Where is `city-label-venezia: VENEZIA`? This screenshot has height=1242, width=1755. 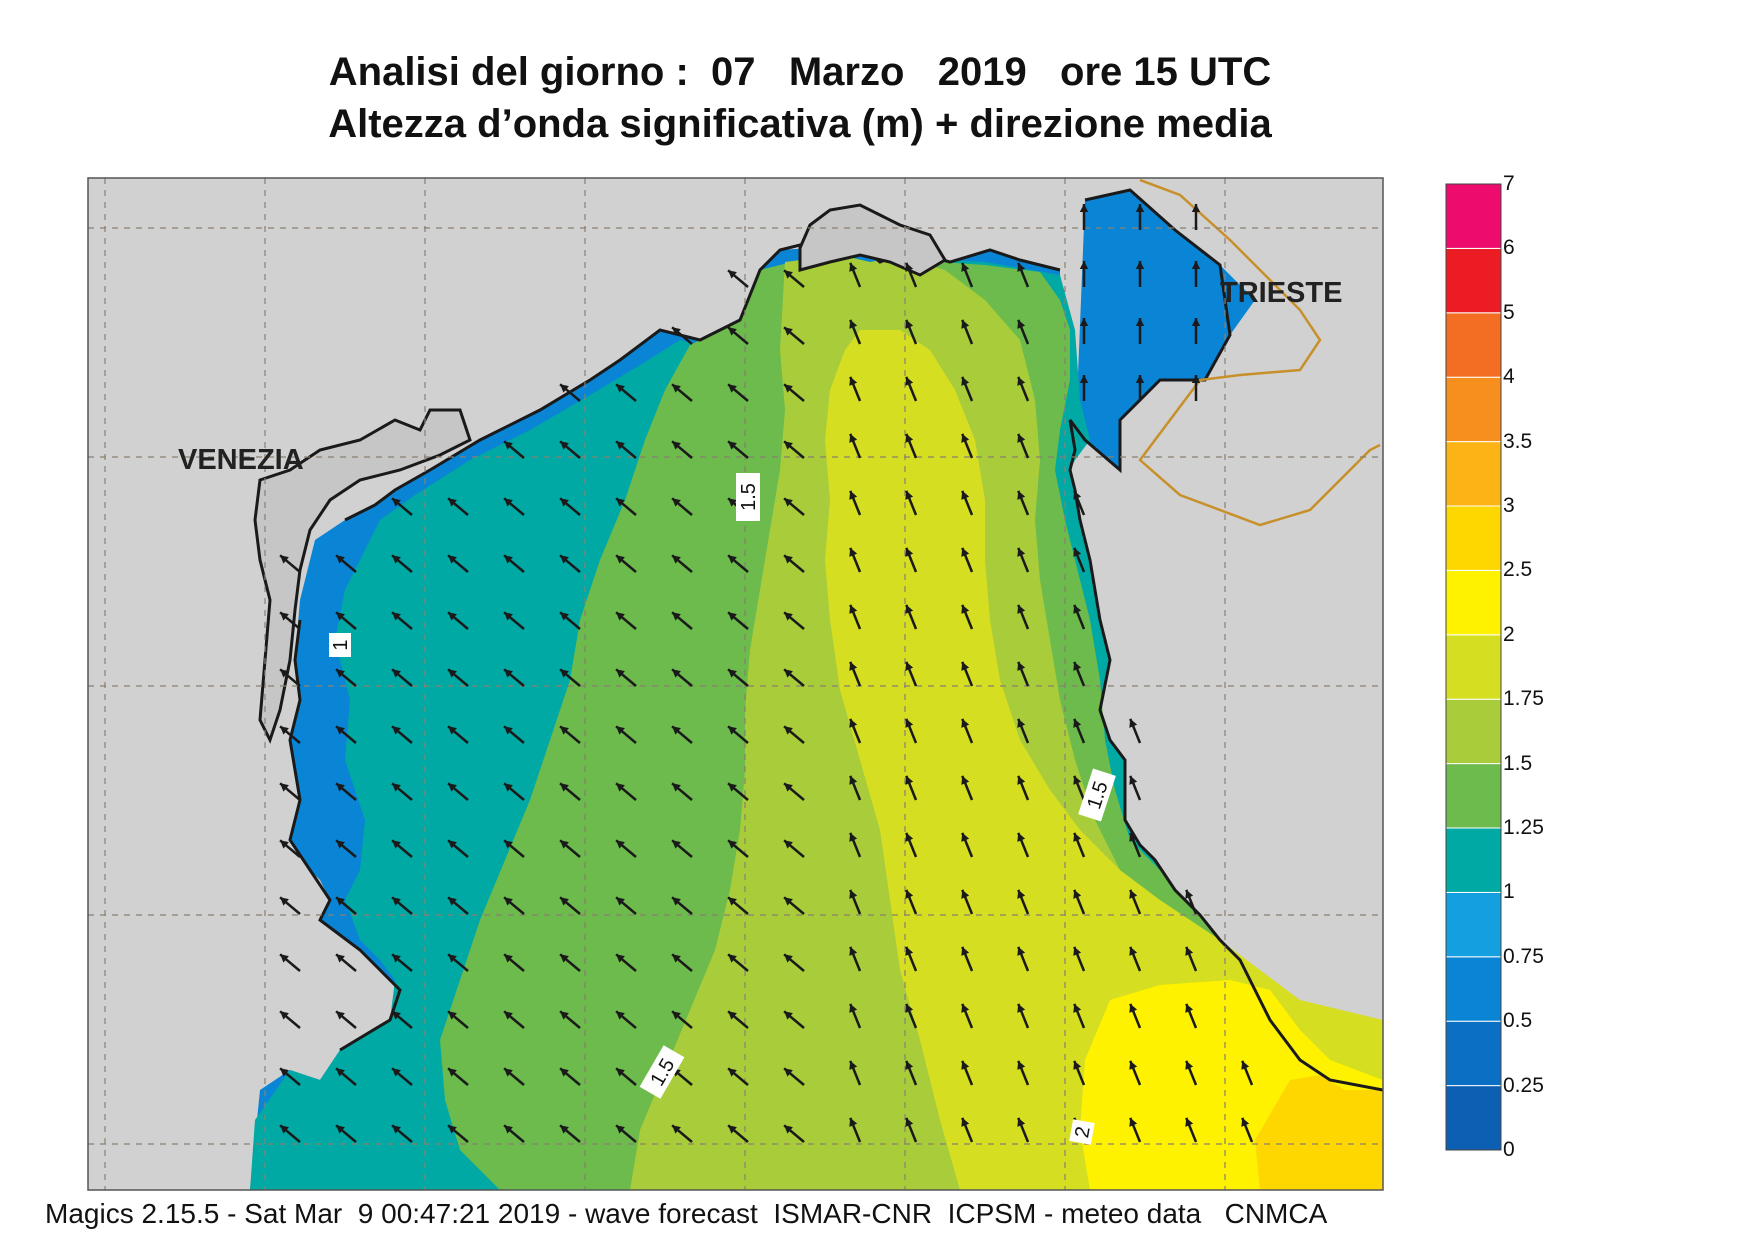
city-label-venezia: VENEZIA is located at coordinates (241, 460).